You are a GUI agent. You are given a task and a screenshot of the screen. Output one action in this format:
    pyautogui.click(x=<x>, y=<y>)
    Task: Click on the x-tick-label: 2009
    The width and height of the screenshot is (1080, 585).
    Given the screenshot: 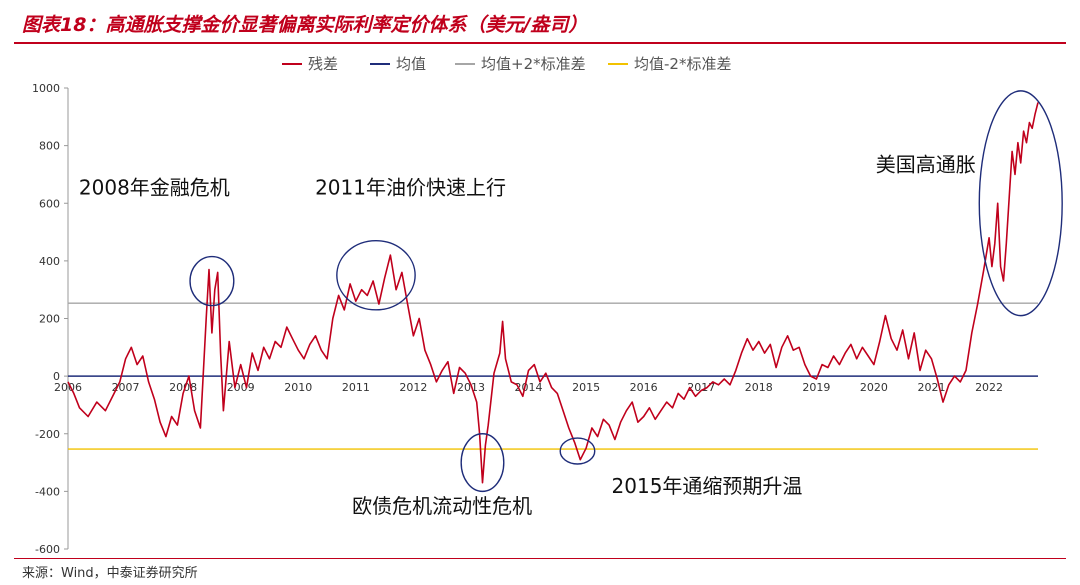 What is the action you would take?
    pyautogui.click(x=241, y=387)
    